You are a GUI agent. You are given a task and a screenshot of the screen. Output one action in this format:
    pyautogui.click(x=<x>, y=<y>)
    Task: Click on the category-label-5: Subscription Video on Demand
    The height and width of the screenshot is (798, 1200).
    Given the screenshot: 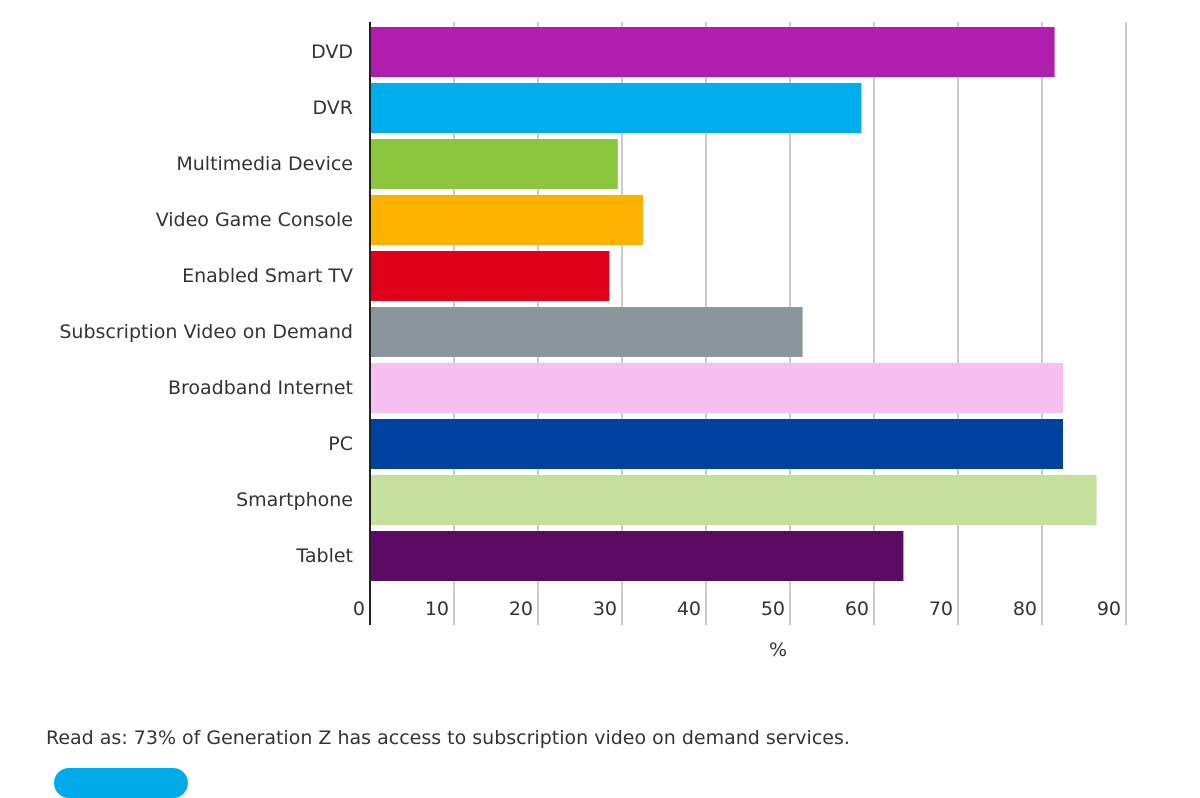 What is the action you would take?
    pyautogui.click(x=206, y=332)
    